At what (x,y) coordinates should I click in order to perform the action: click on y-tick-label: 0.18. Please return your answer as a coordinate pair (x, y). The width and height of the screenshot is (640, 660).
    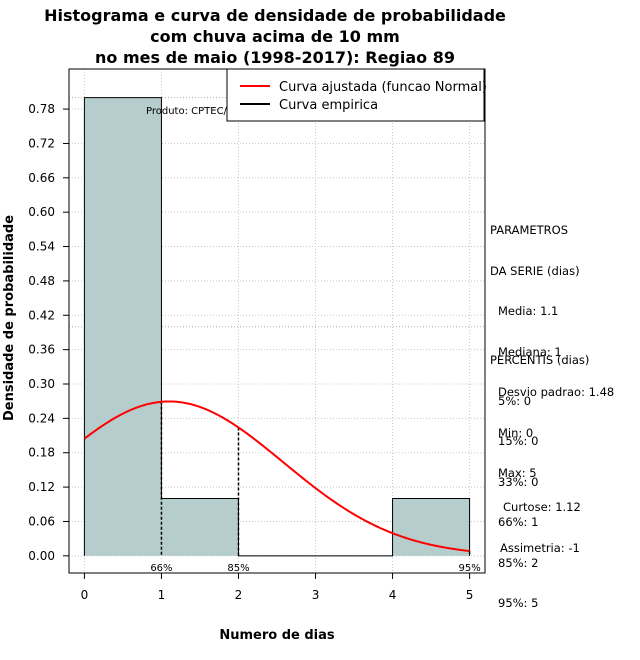
    Looking at the image, I should click on (41, 453).